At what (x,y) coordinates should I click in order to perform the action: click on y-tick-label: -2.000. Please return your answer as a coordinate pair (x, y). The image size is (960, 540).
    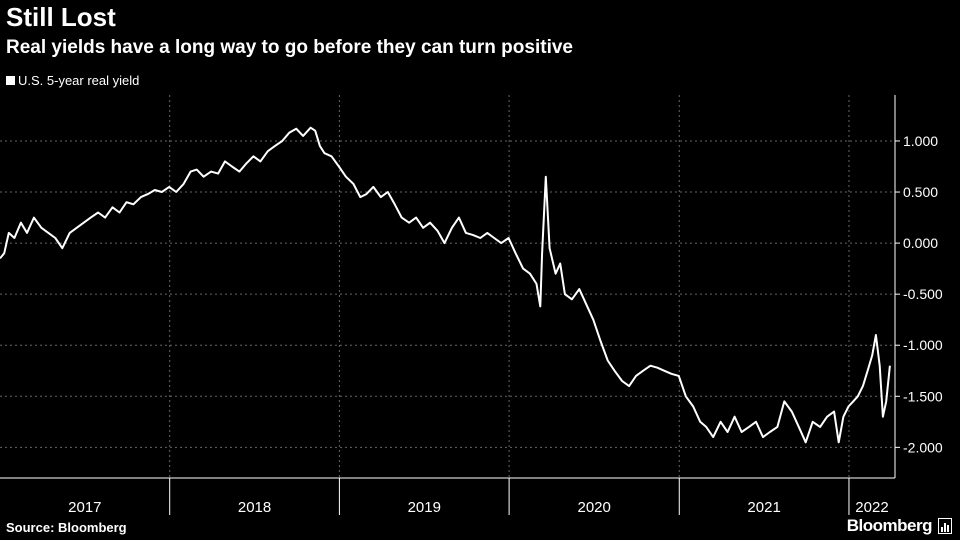
    Looking at the image, I should click on (923, 447).